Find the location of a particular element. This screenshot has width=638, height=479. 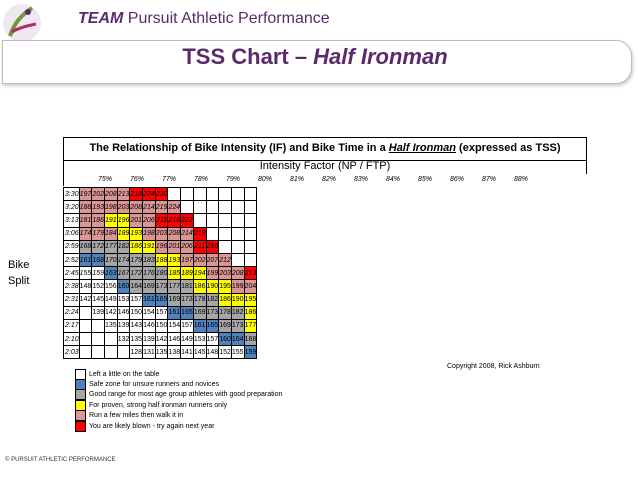

tss-cell: 146 is located at coordinates (149, 326).